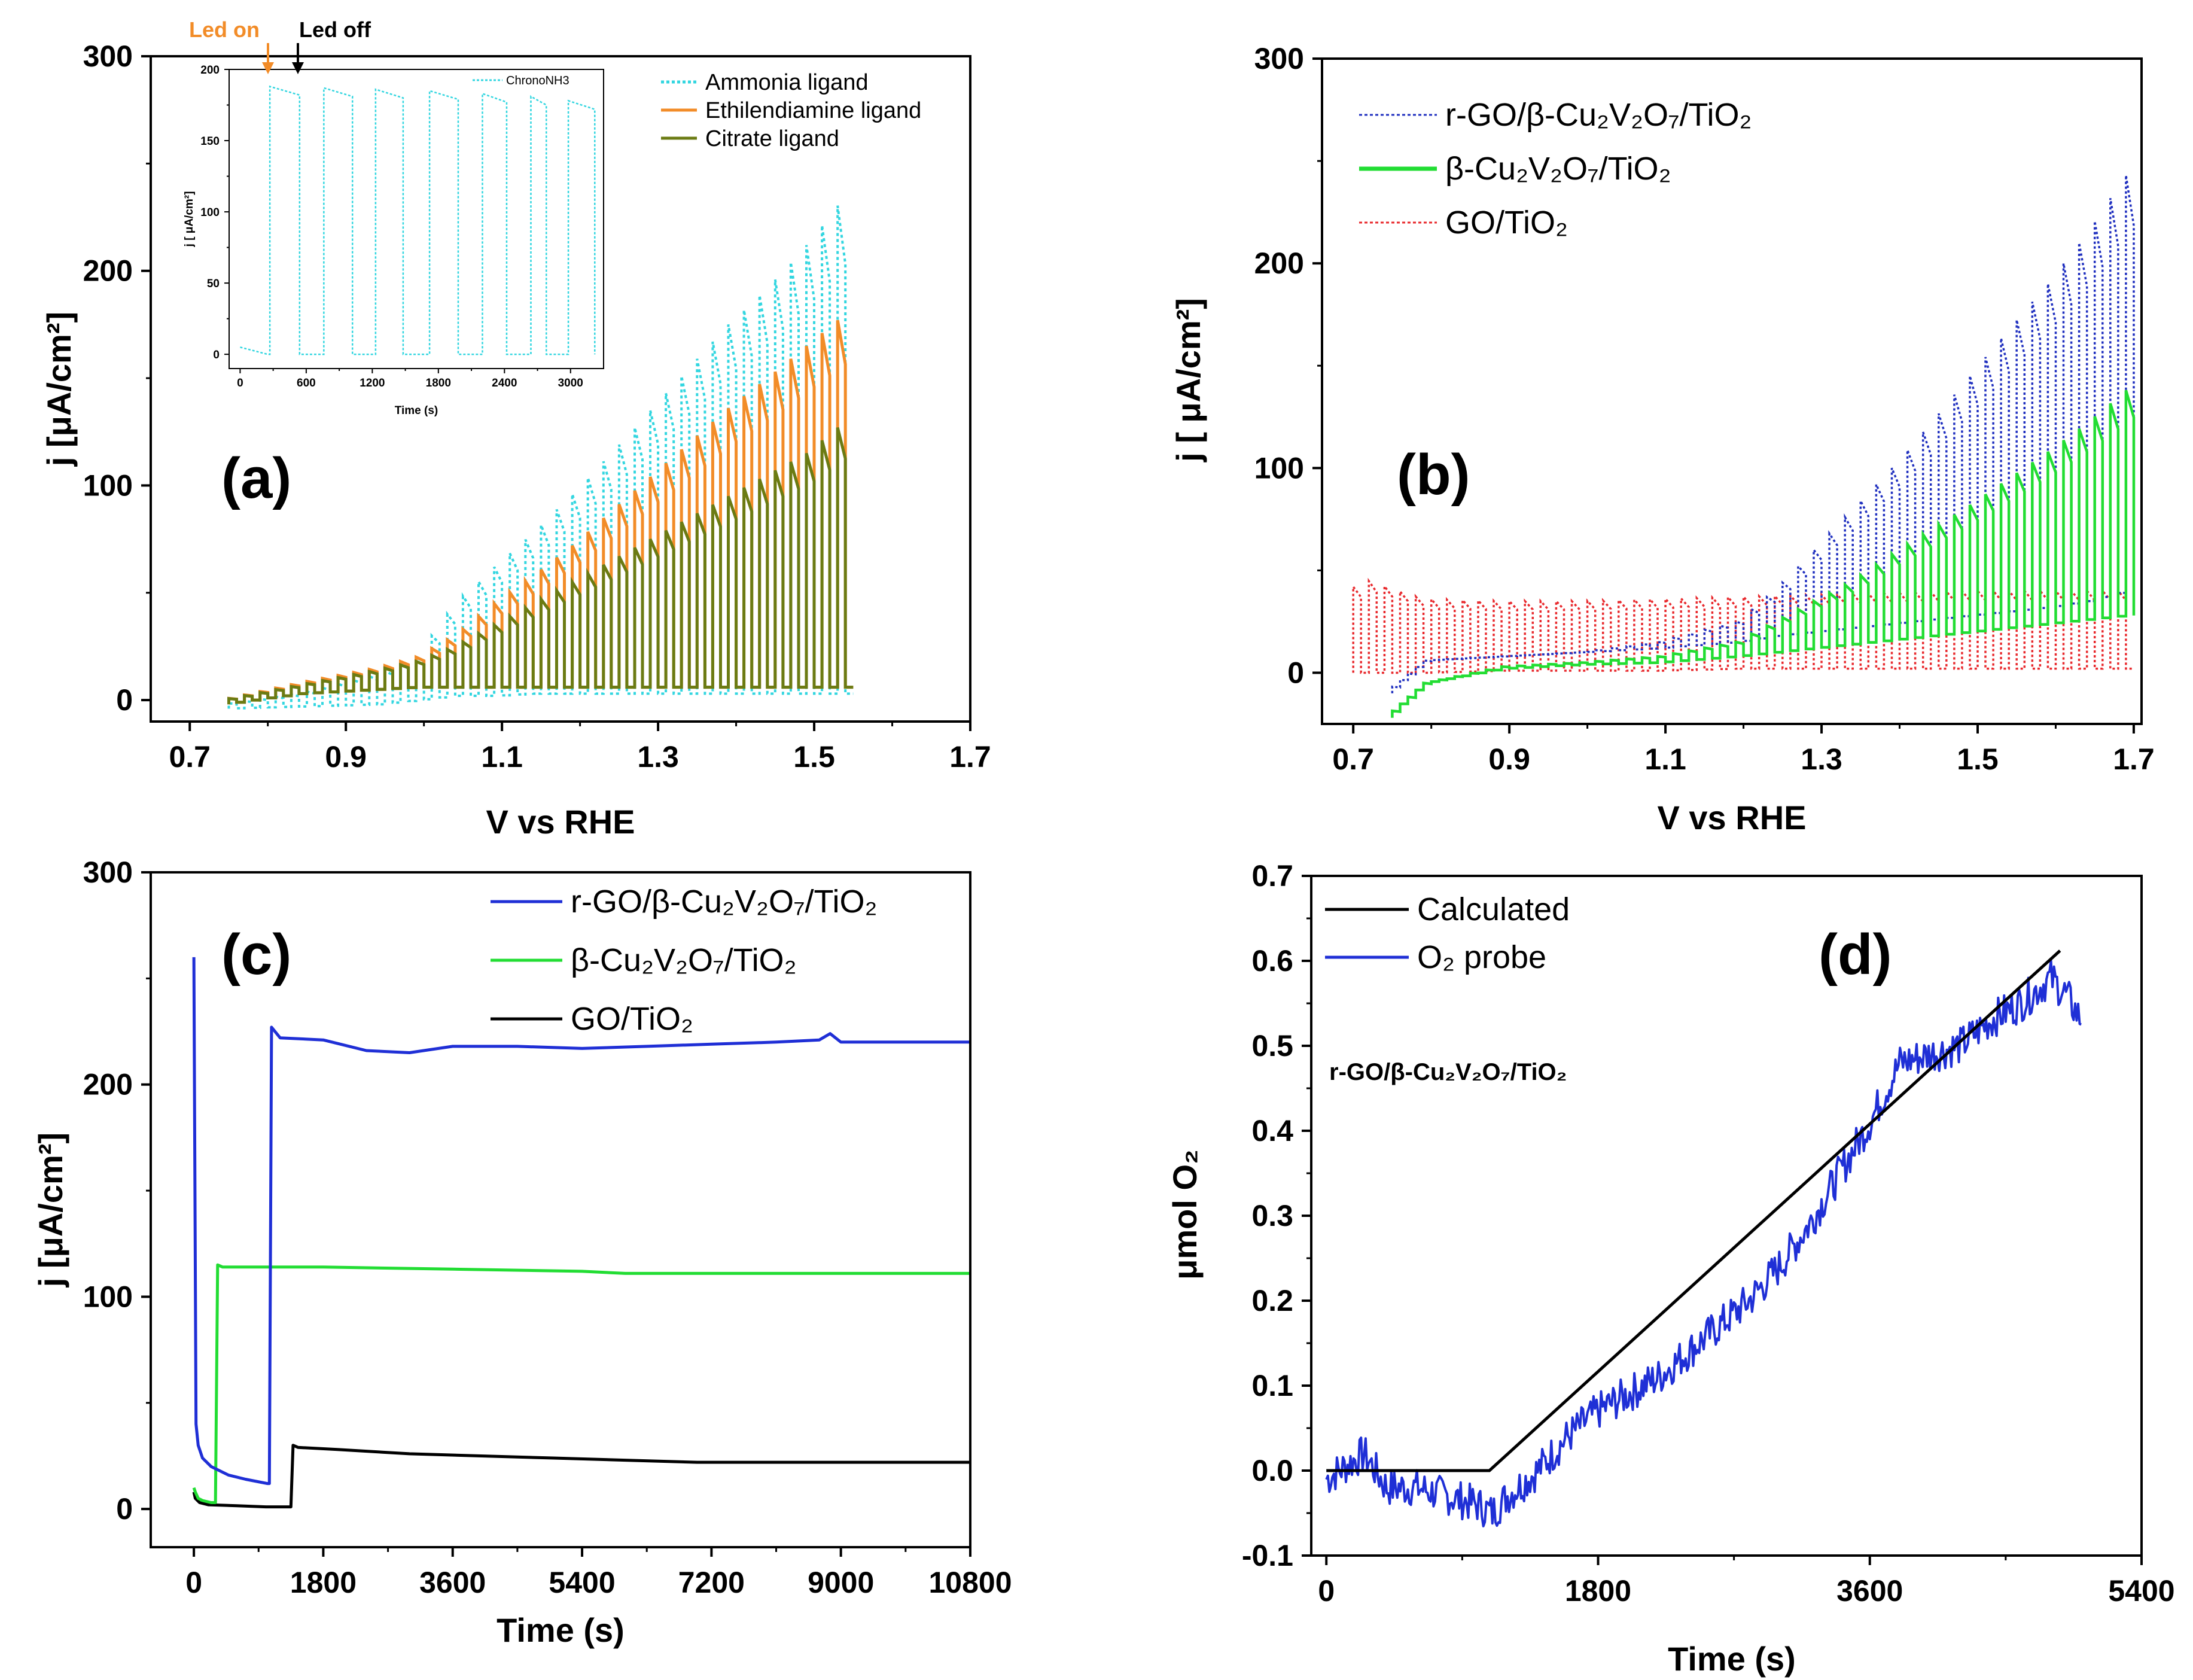 Image resolution: width=2193 pixels, height=1680 pixels. What do you see at coordinates (2134, 759) in the screenshot?
I see `x-tick-label: 1.7` at bounding box center [2134, 759].